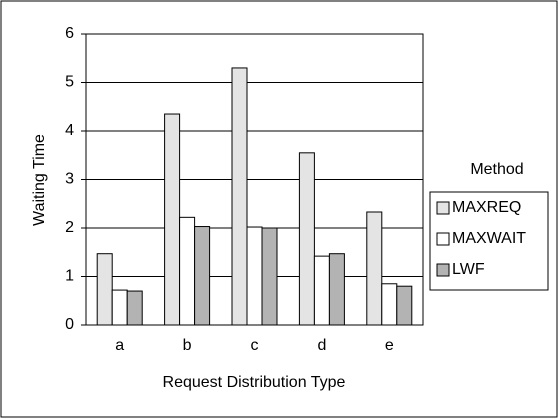  I want to click on legend-title: Method, so click(496, 169).